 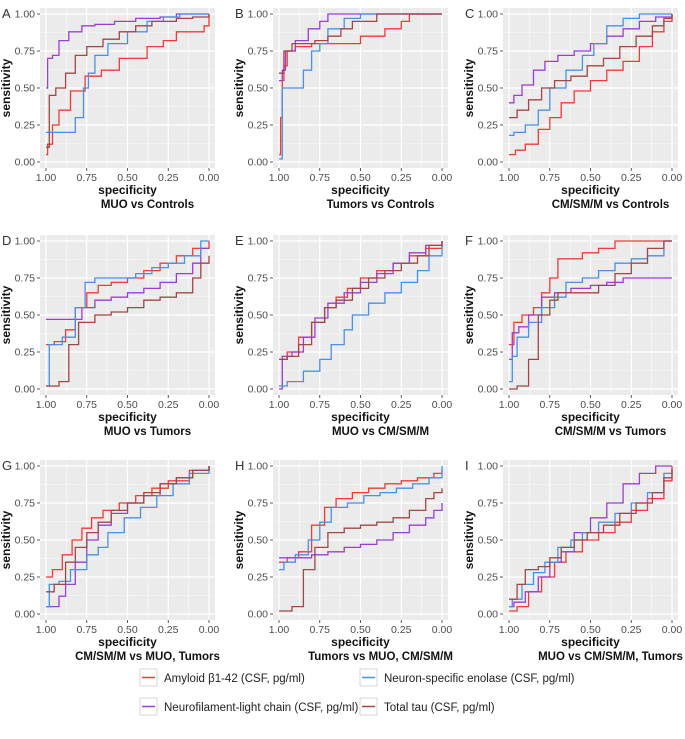 What do you see at coordinates (380, 432) in the screenshot?
I see `panel-title: MUO vs CM/SM/M` at bounding box center [380, 432].